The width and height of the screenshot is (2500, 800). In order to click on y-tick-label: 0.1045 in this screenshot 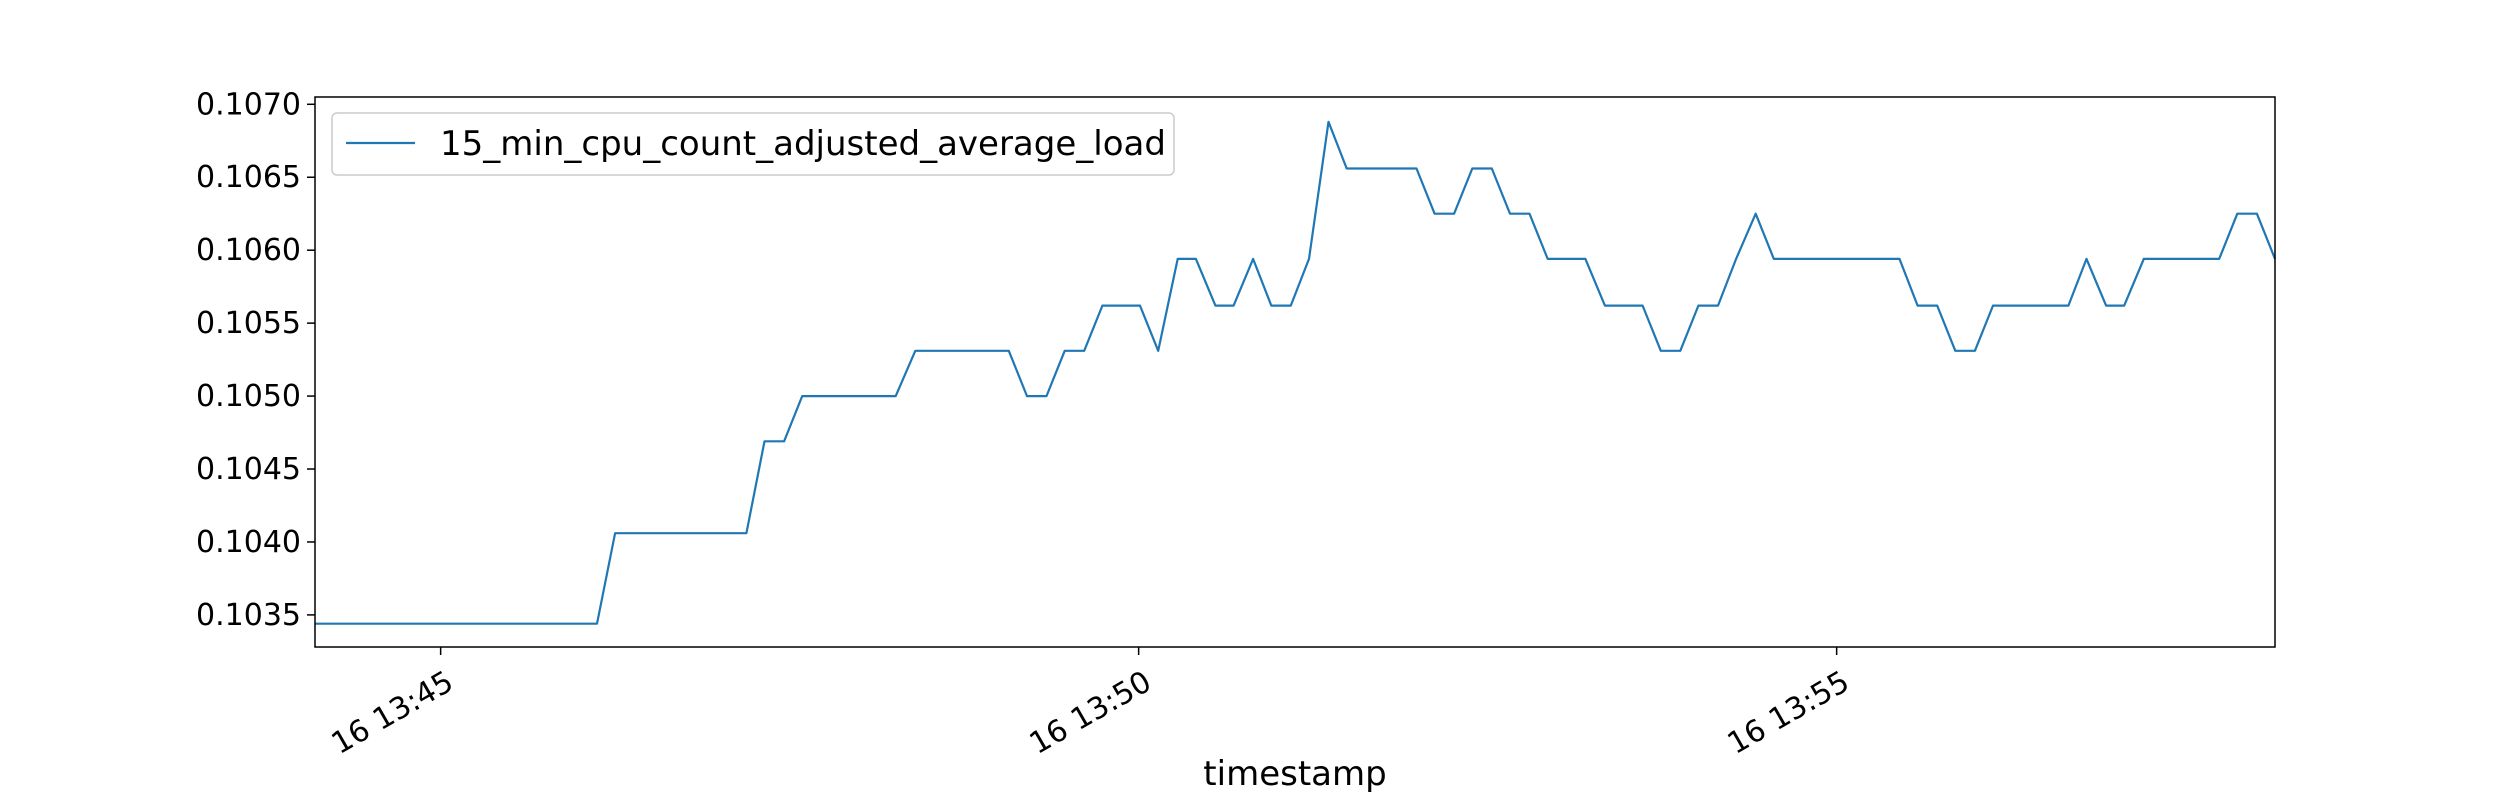, I will do `click(248, 469)`.